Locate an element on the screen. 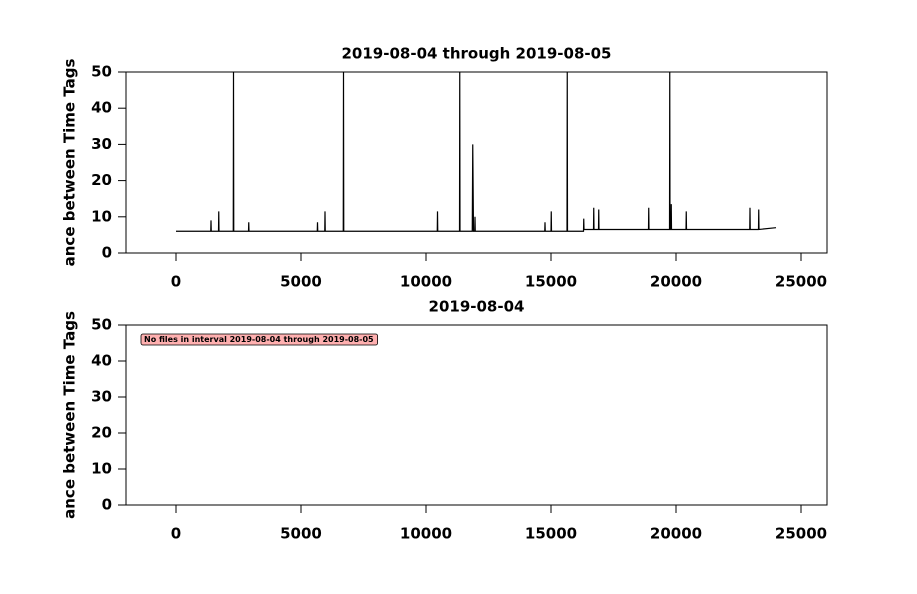 Image resolution: width=917 pixels, height=594 pixels. chart-title: 2019-08-04 through 2019-08-05 is located at coordinates (477, 54).